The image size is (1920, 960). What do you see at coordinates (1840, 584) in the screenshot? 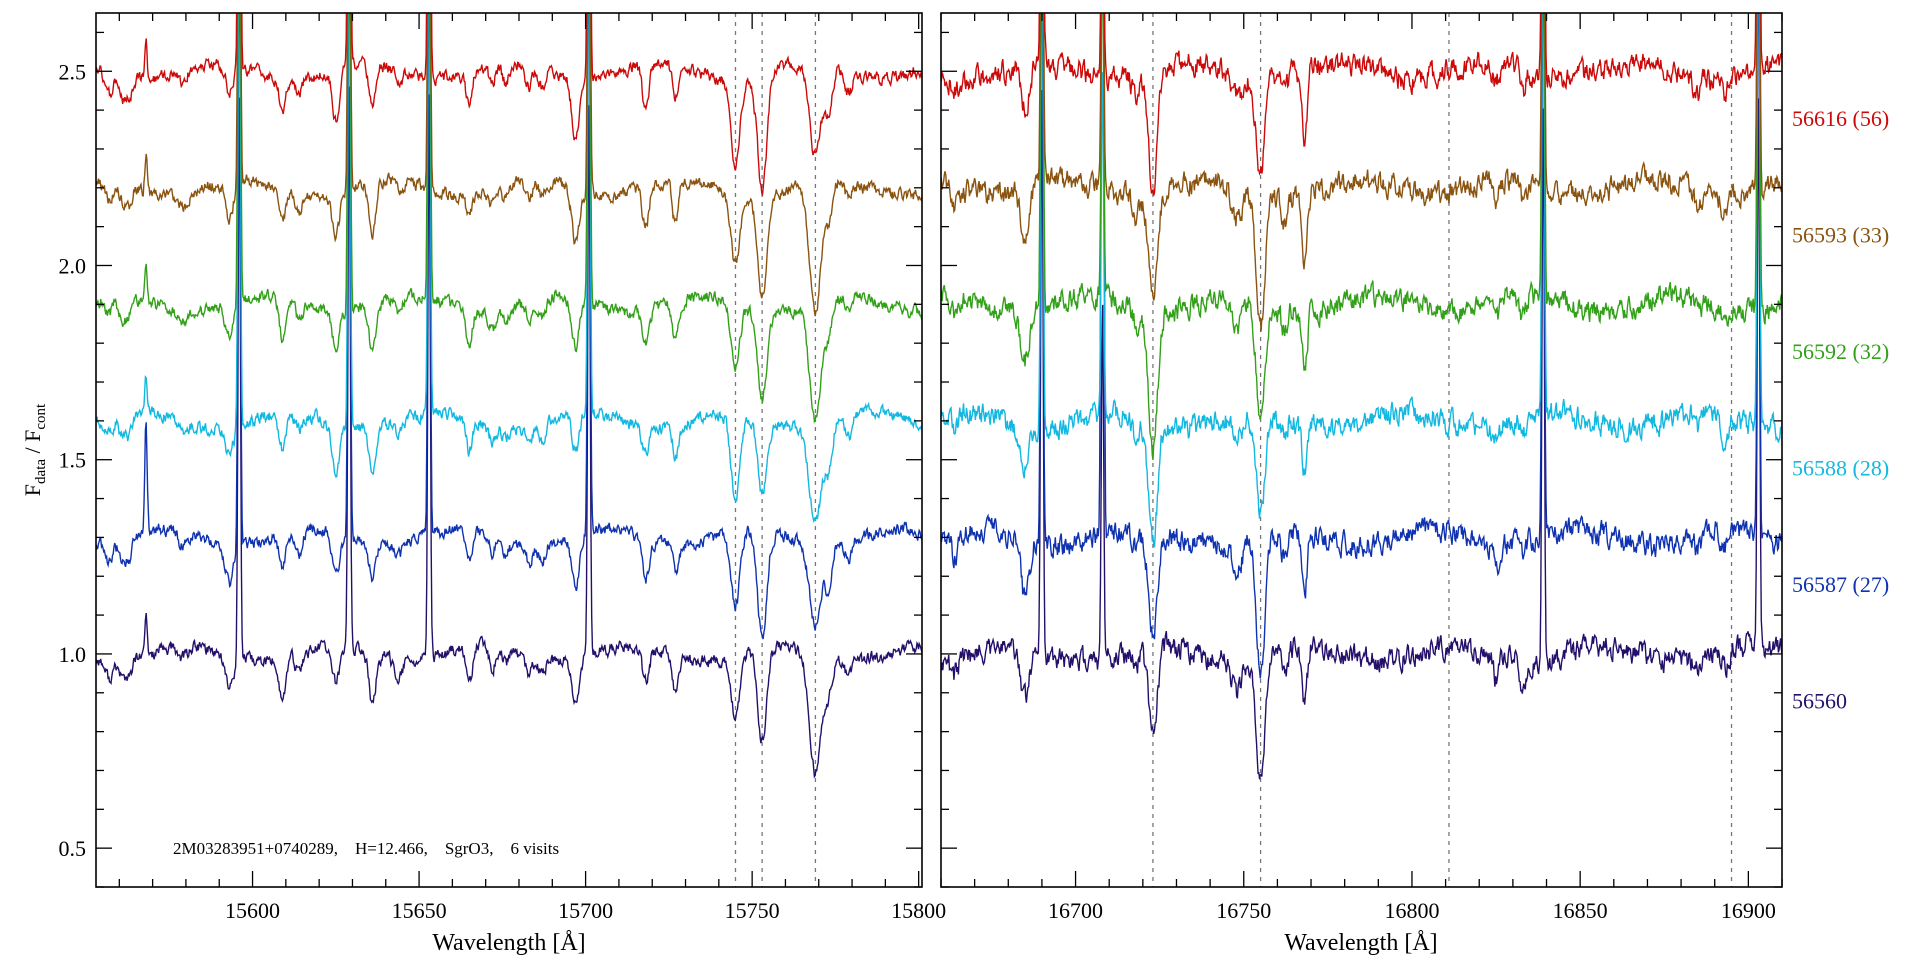
I see `series-label-56587: 56587 (27)` at bounding box center [1840, 584].